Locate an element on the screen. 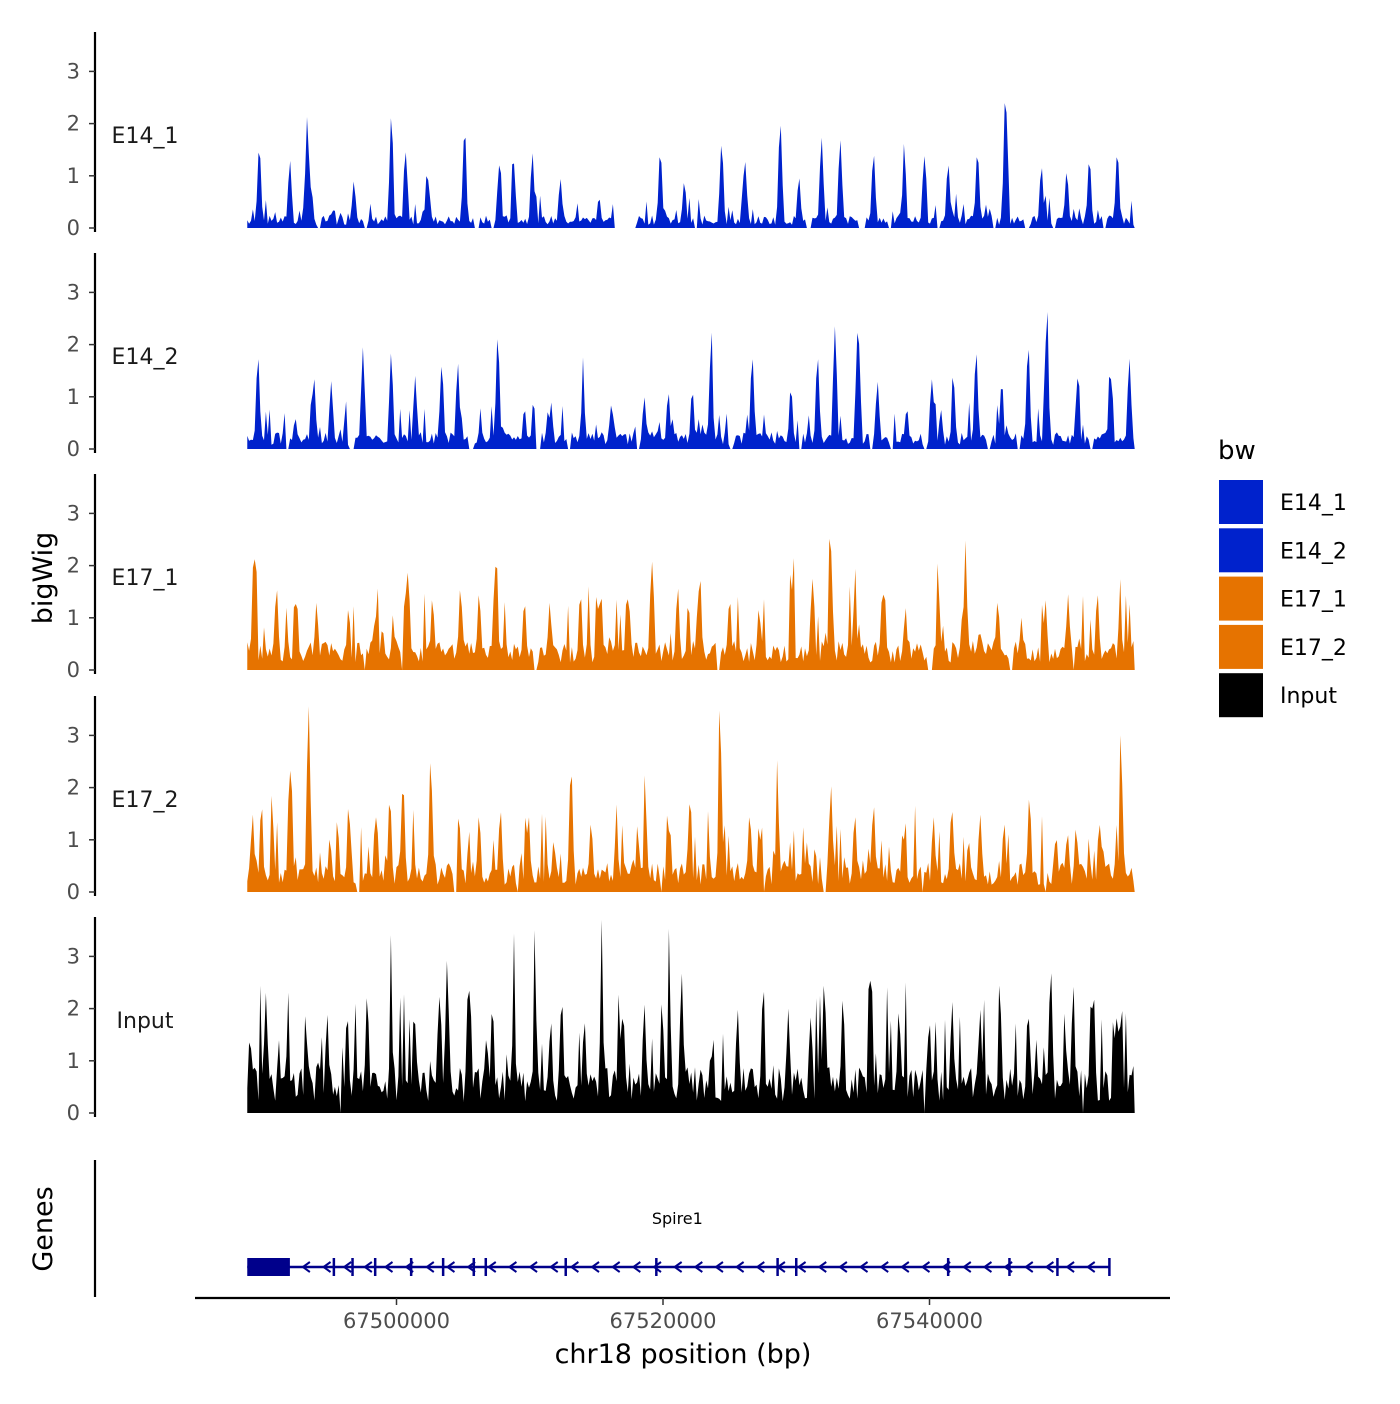 The width and height of the screenshot is (1400, 1404). genes-panel: Spire1 is located at coordinates (602, 1228).